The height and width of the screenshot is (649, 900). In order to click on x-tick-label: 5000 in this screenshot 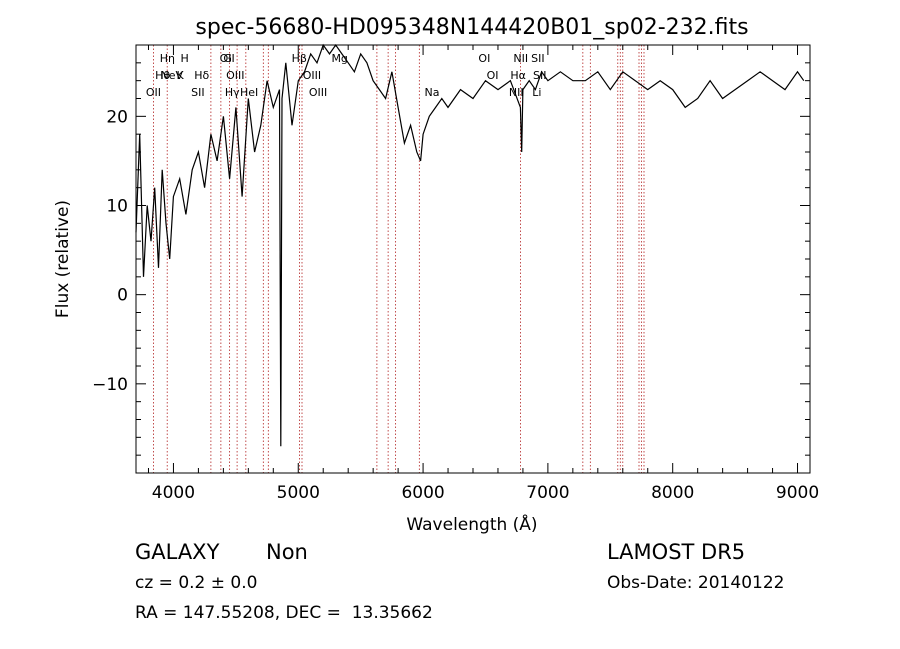, I will do `click(298, 493)`.